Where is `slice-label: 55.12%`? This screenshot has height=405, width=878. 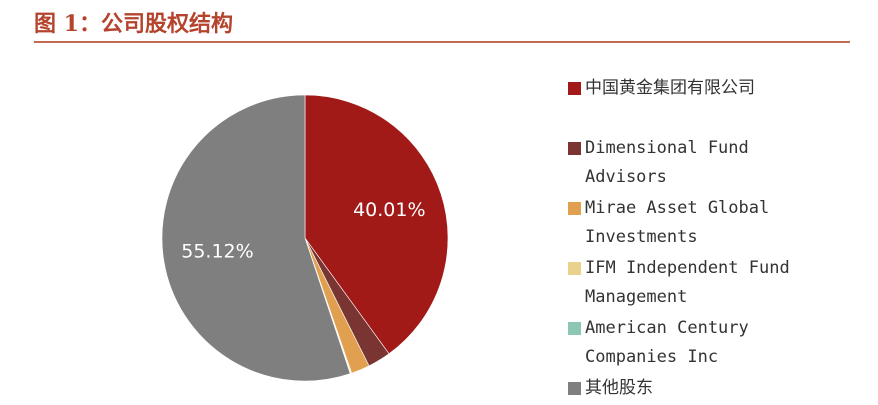
slice-label: 55.12% is located at coordinates (217, 252).